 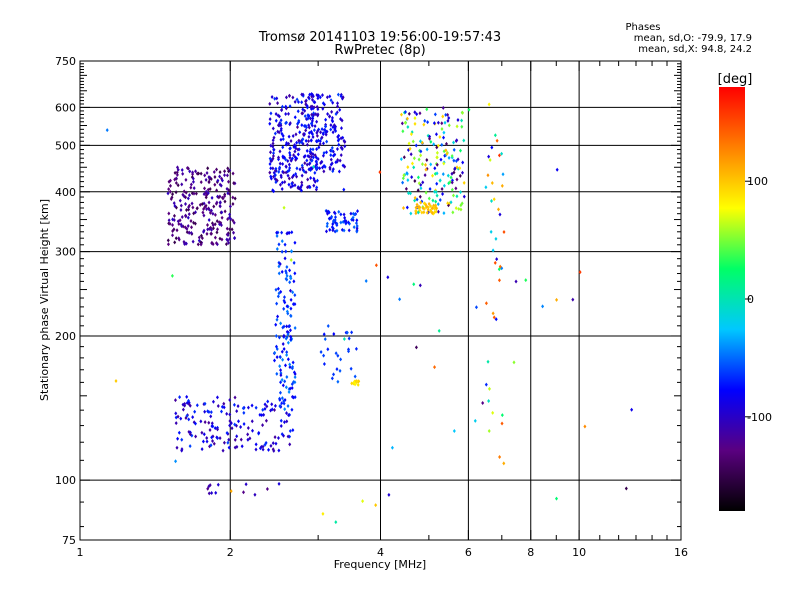 What do you see at coordinates (735, 79) in the screenshot?
I see `colorbar-label: [deg]` at bounding box center [735, 79].